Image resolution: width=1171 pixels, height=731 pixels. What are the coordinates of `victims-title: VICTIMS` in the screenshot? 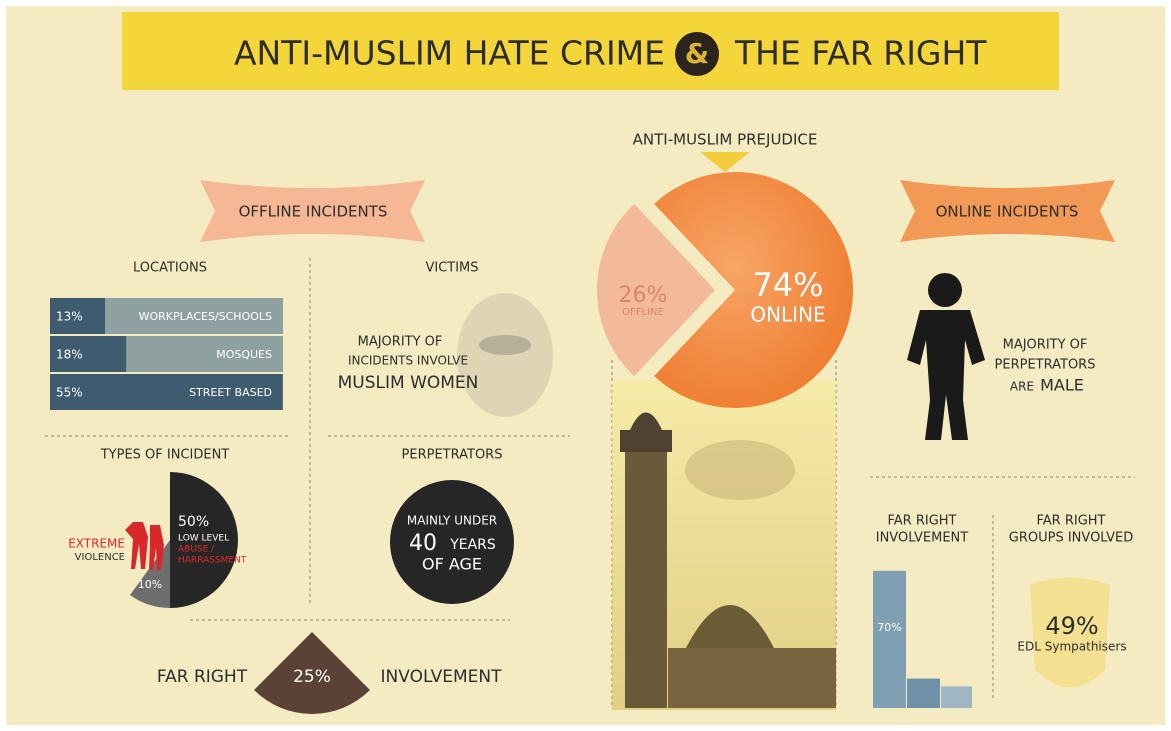 It's located at (451, 268).